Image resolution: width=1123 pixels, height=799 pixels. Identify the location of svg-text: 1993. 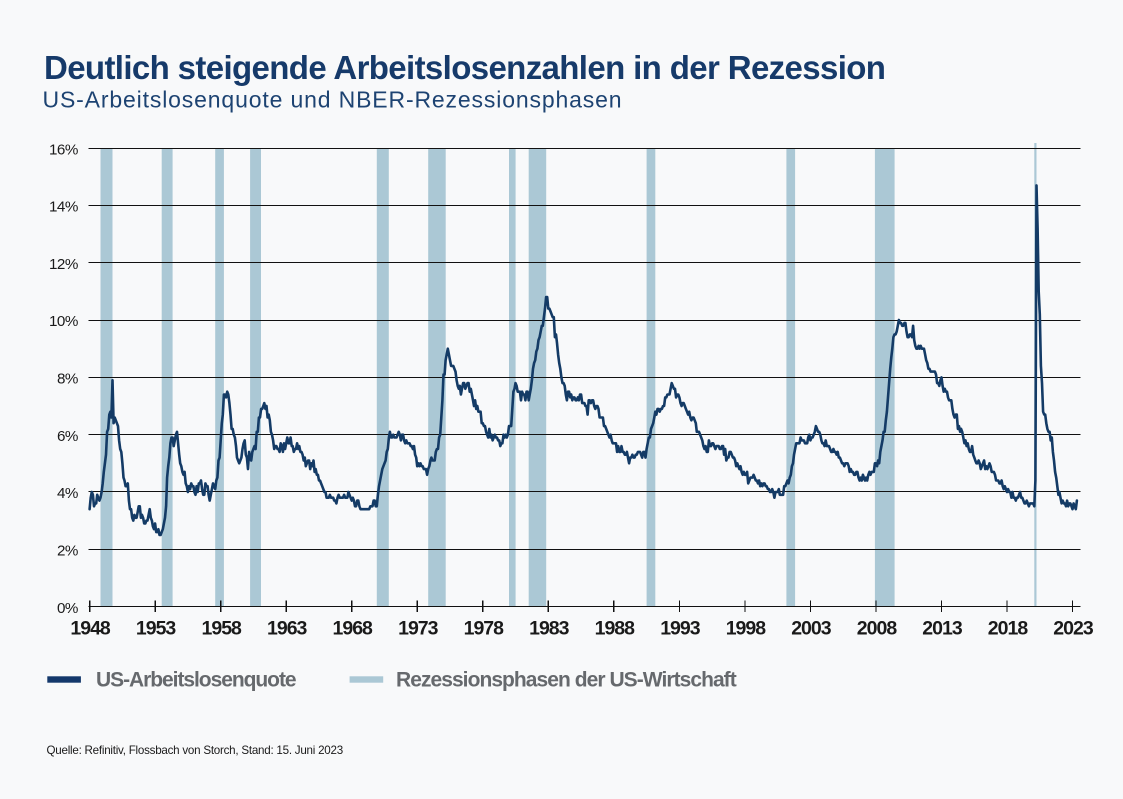
(680, 628).